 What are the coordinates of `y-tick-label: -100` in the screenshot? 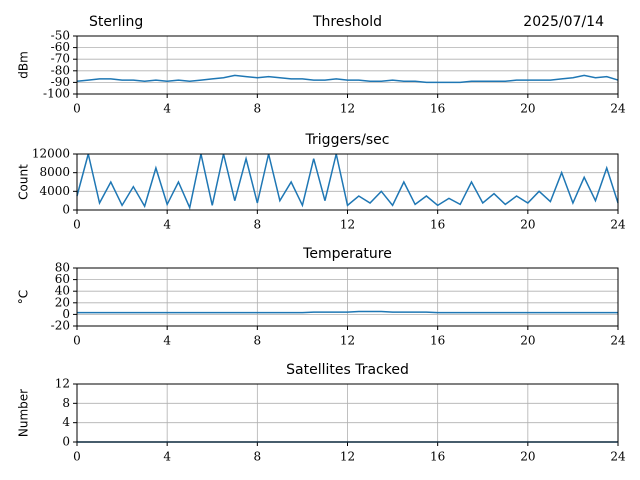 It's located at (56, 94).